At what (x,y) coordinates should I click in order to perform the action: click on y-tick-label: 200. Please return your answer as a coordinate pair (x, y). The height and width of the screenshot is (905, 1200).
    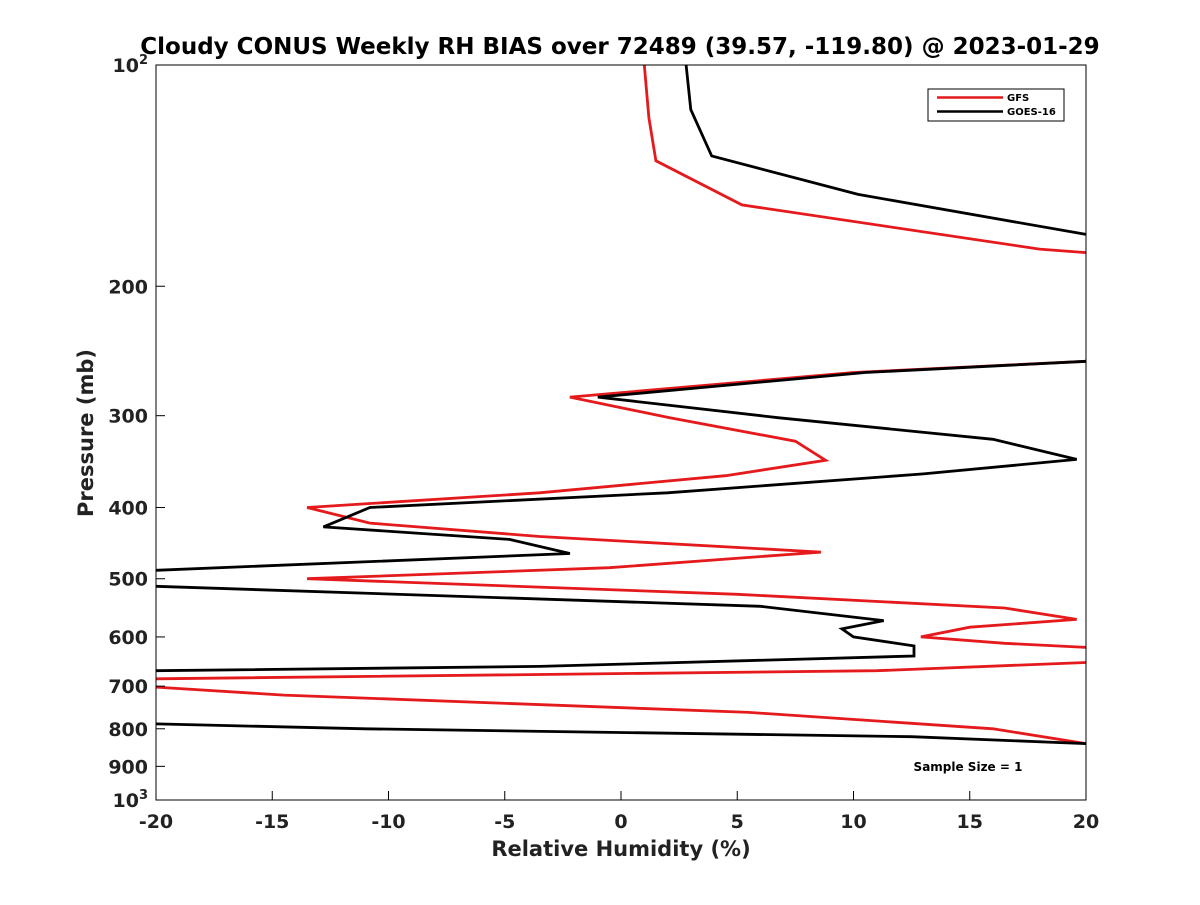
    Looking at the image, I should click on (128, 287).